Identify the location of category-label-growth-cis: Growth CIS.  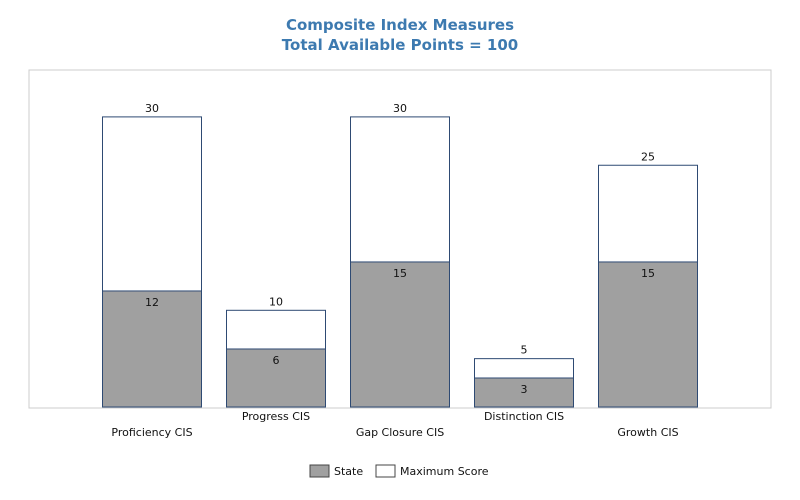
(647, 432).